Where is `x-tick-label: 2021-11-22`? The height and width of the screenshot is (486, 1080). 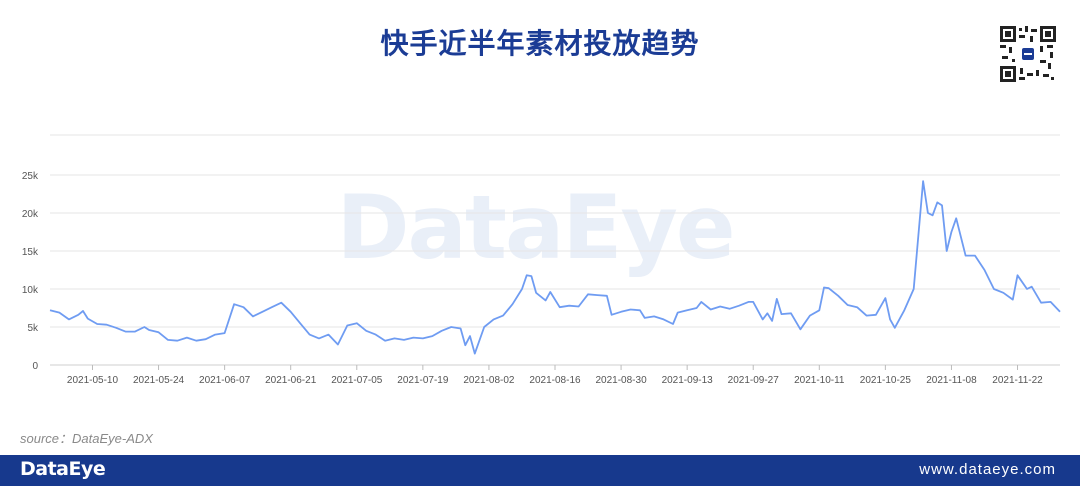
x-tick-label: 2021-11-22 is located at coordinates (1017, 380).